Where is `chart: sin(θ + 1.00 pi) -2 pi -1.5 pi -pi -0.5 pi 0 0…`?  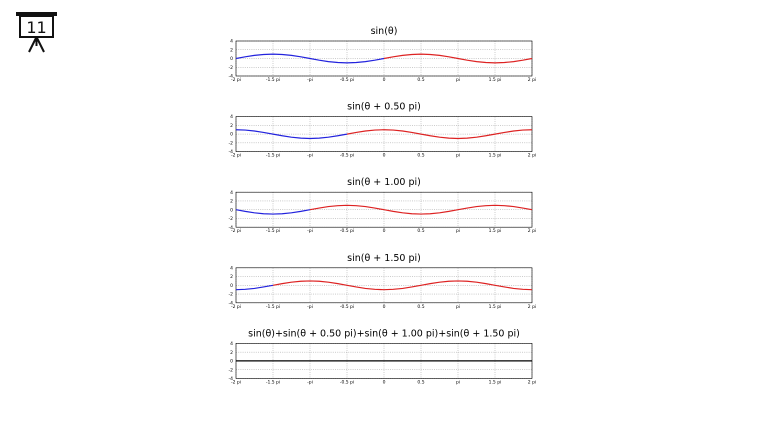
chart: sin(θ + 1.00 pi) -2 pi -1.5 pi -pi -0.5 pi 0 0… is located at coordinates (383, 205).